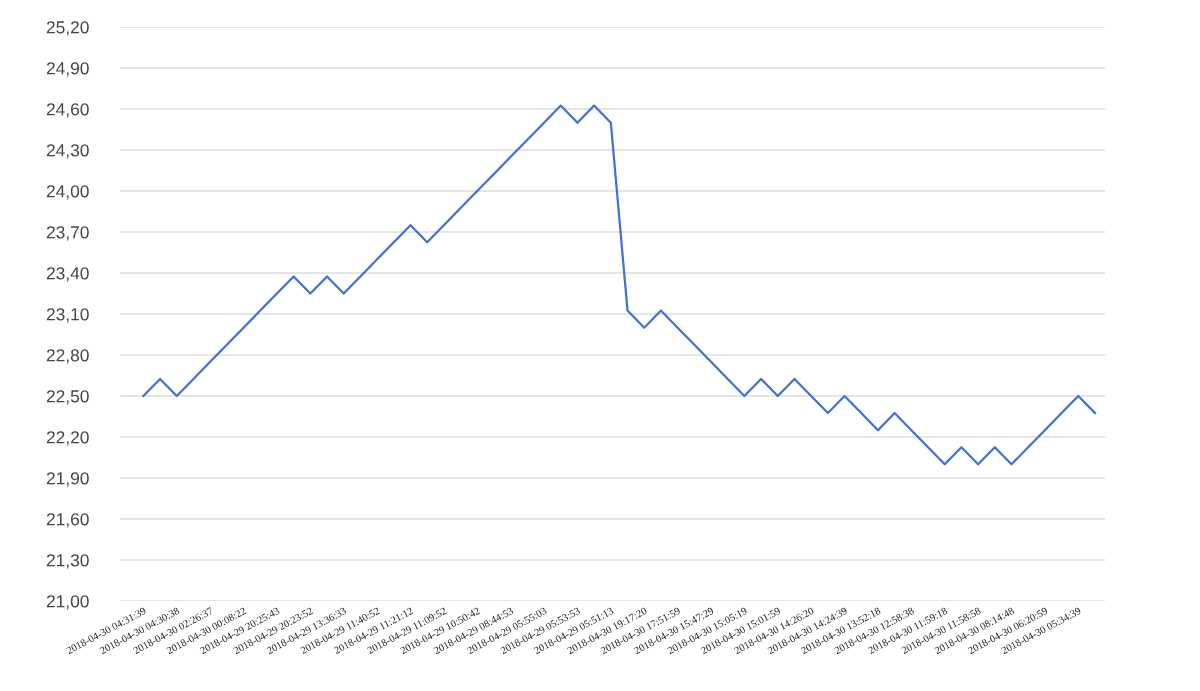 The width and height of the screenshot is (1200, 691). I want to click on y-tick-label: 22,80, so click(67, 356).